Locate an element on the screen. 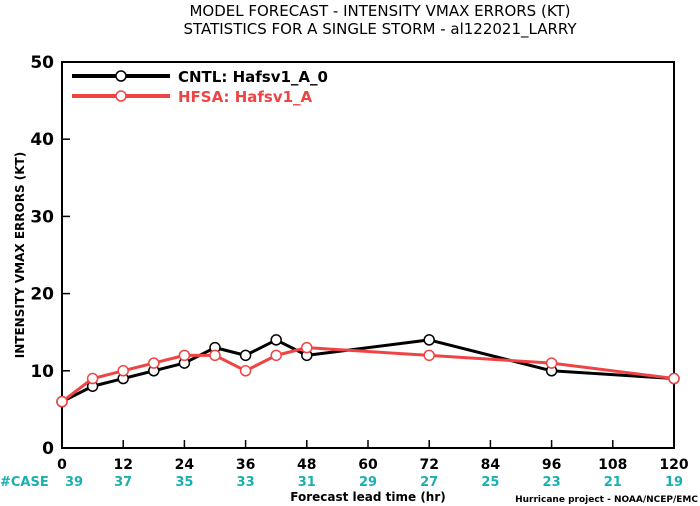 The width and height of the screenshot is (700, 506). x-axis: 0 12 24 36 48 60 72 84 96 108 120 is located at coordinates (373, 456).